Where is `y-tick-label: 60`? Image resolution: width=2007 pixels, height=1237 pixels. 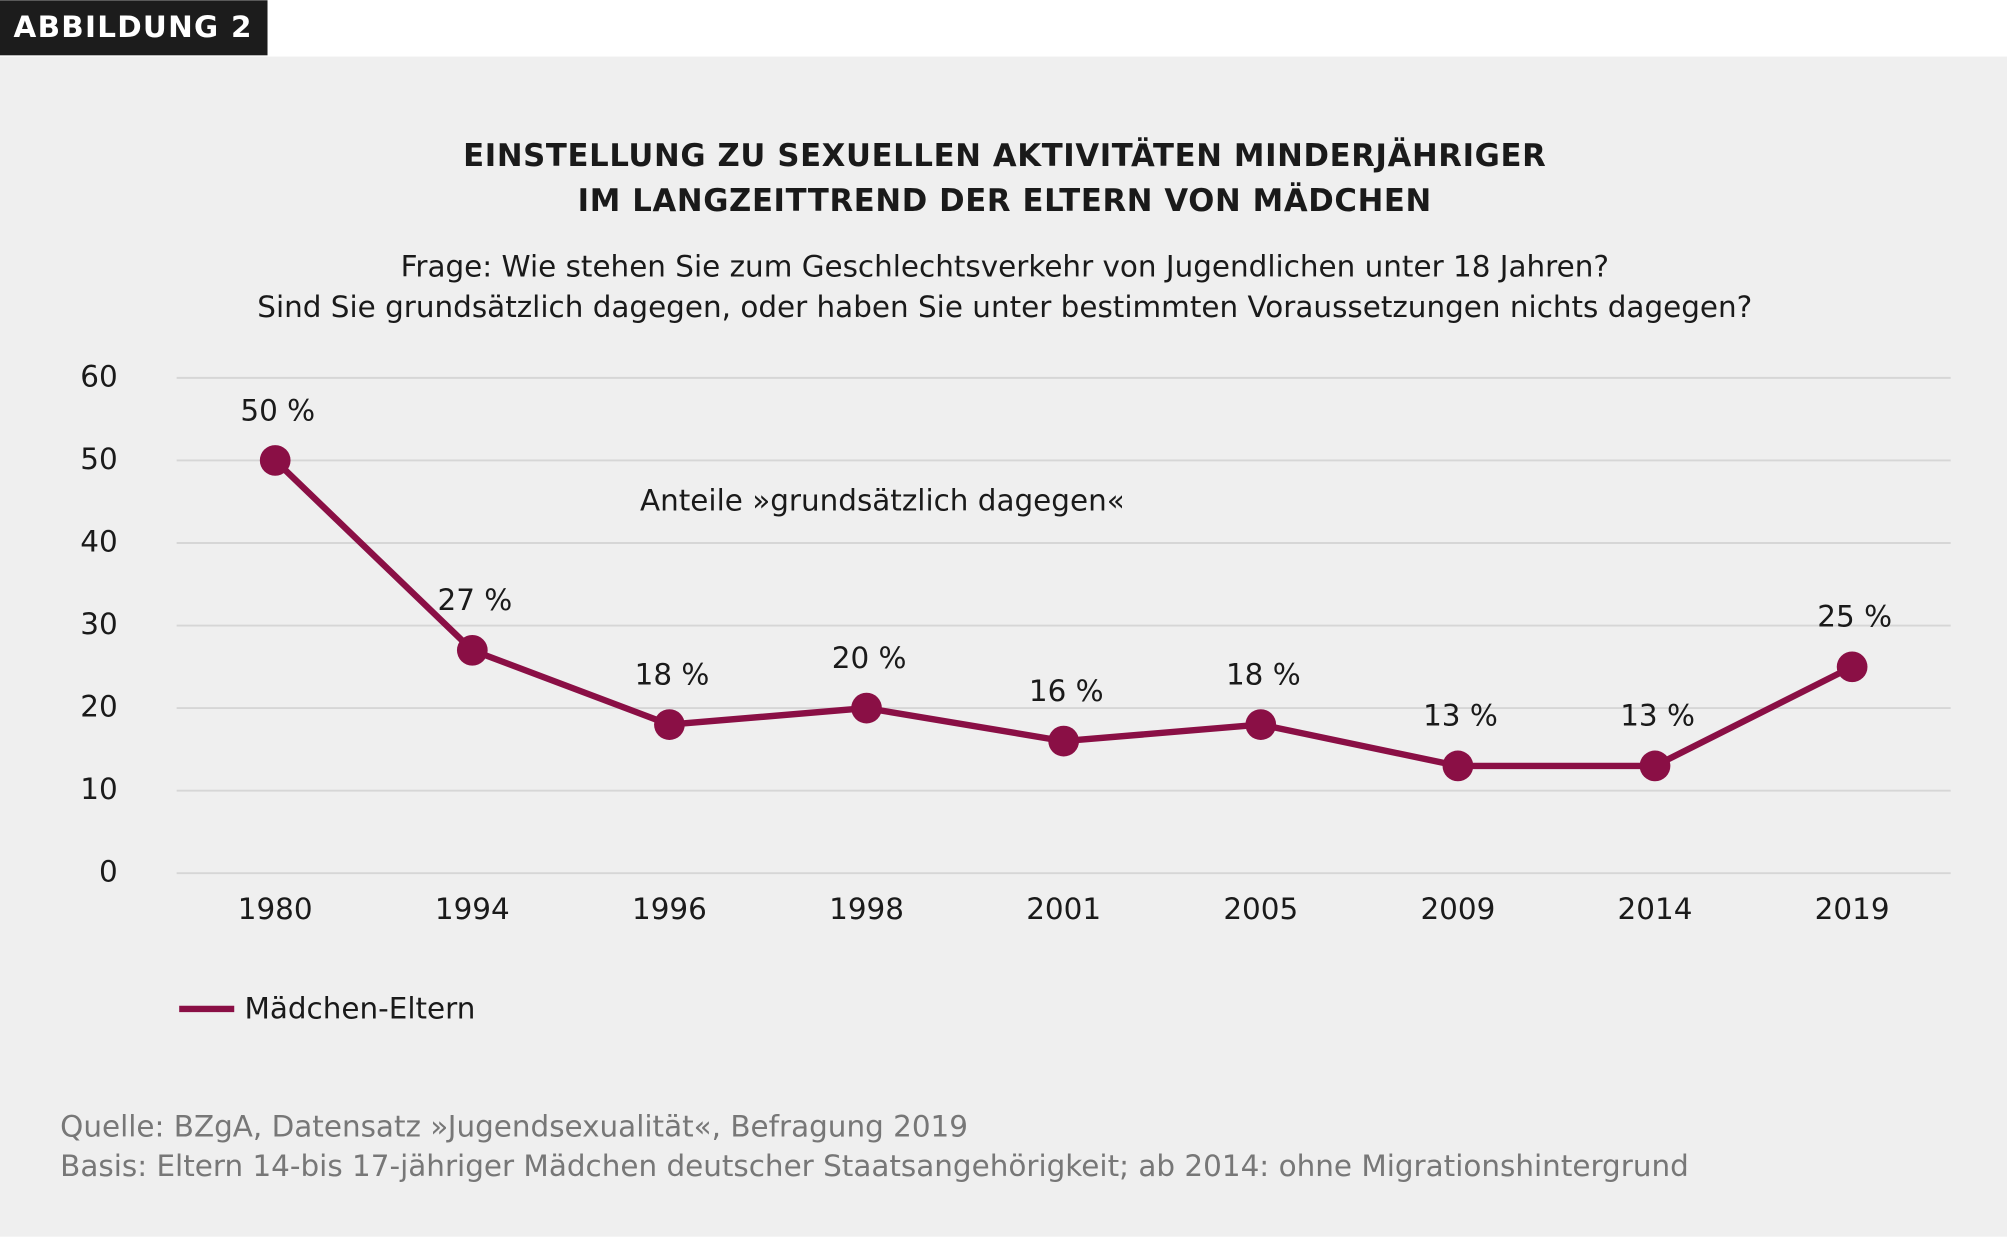 y-tick-label: 60 is located at coordinates (98, 376).